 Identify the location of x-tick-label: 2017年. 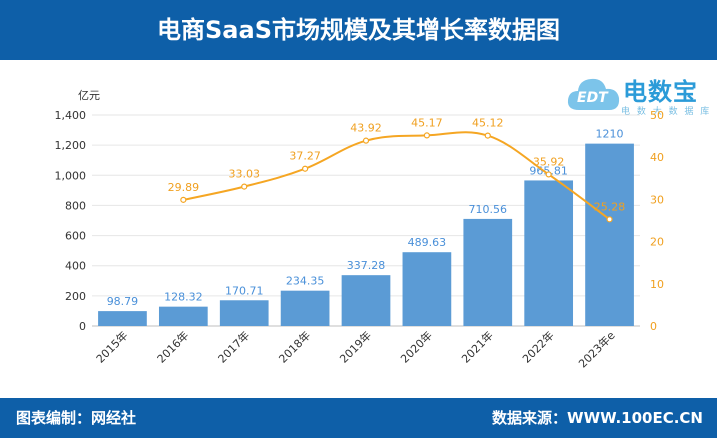
(233, 346).